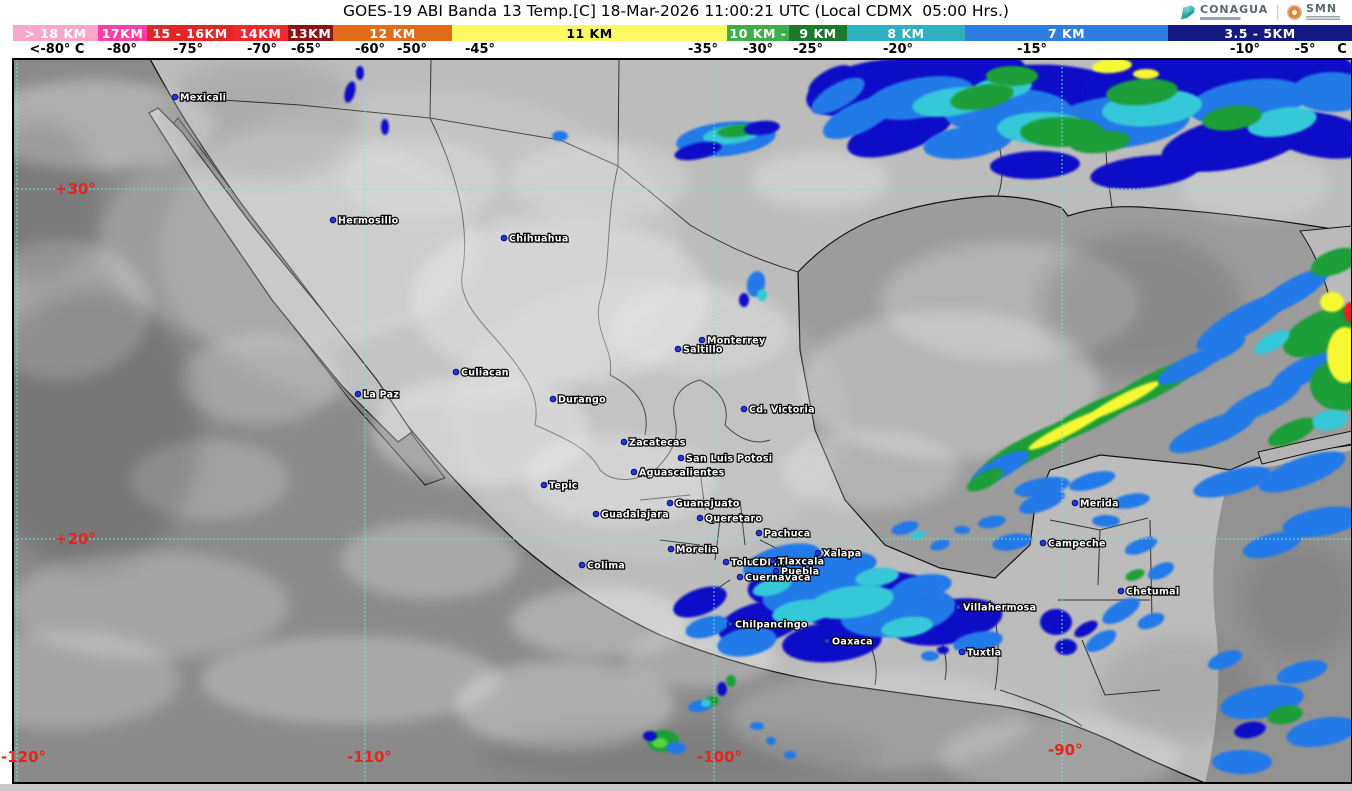 Image resolution: width=1352 pixels, height=791 pixels. I want to click on conagua-logo-subtitle-bar, so click(1229, 18).